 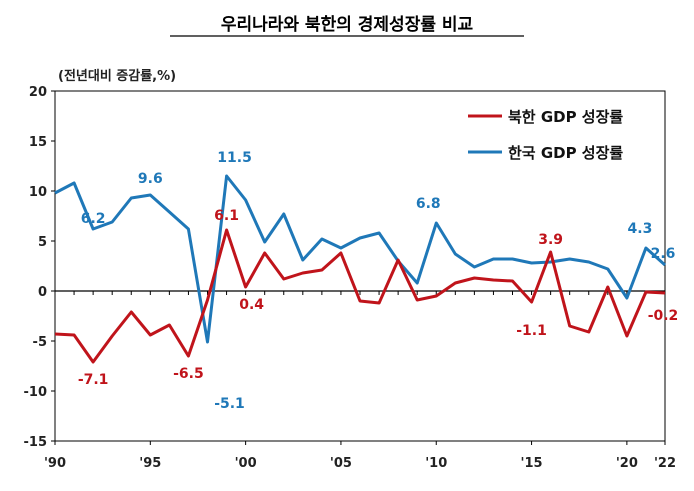 I want to click on data-label: 11.5, so click(x=234, y=158).